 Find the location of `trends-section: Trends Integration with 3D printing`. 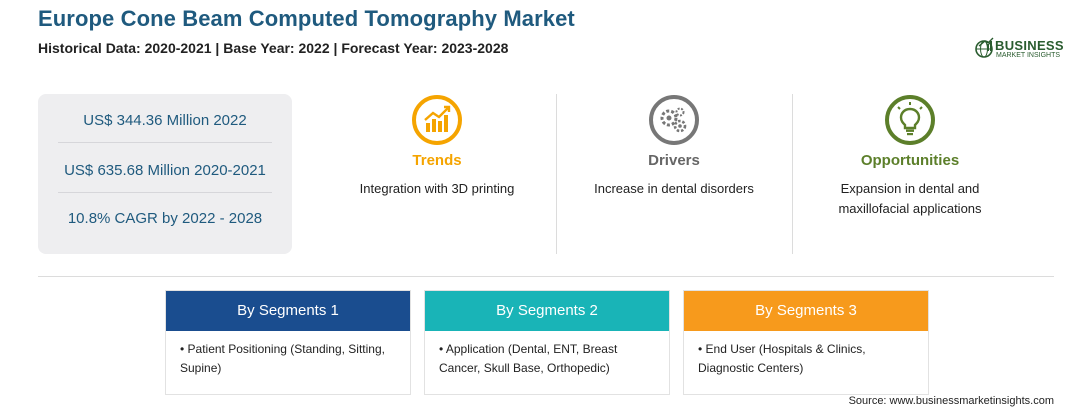

trends-section: Trends Integration with 3D printing is located at coordinates (437, 146).